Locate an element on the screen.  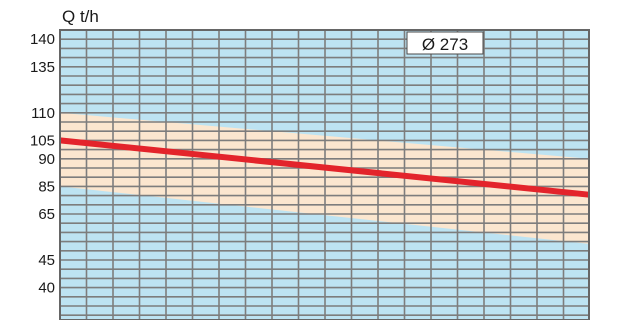
diameter-badge: Ø 273 is located at coordinates (445, 43).